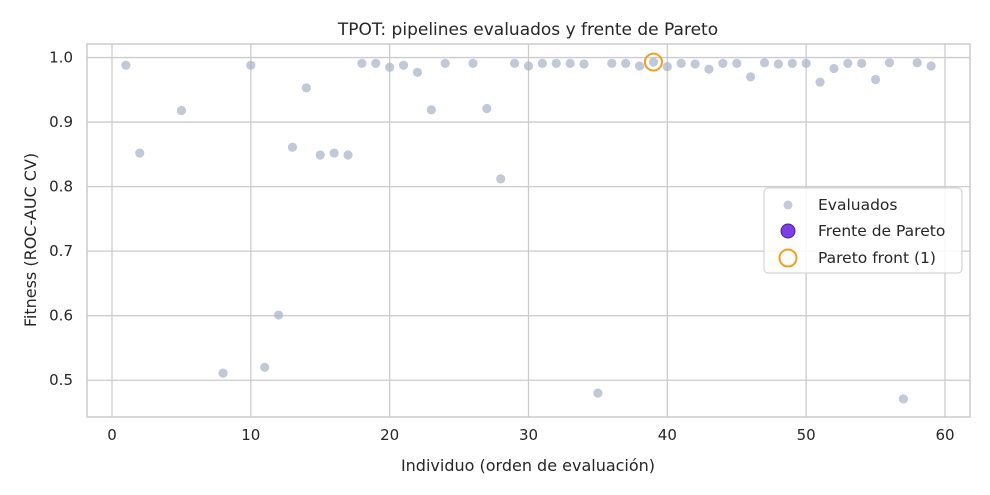 The height and width of the screenshot is (495, 990). Describe the element at coordinates (30, 240) in the screenshot. I see `y-axis-label: Fitness (ROC-AUC CV)` at that location.